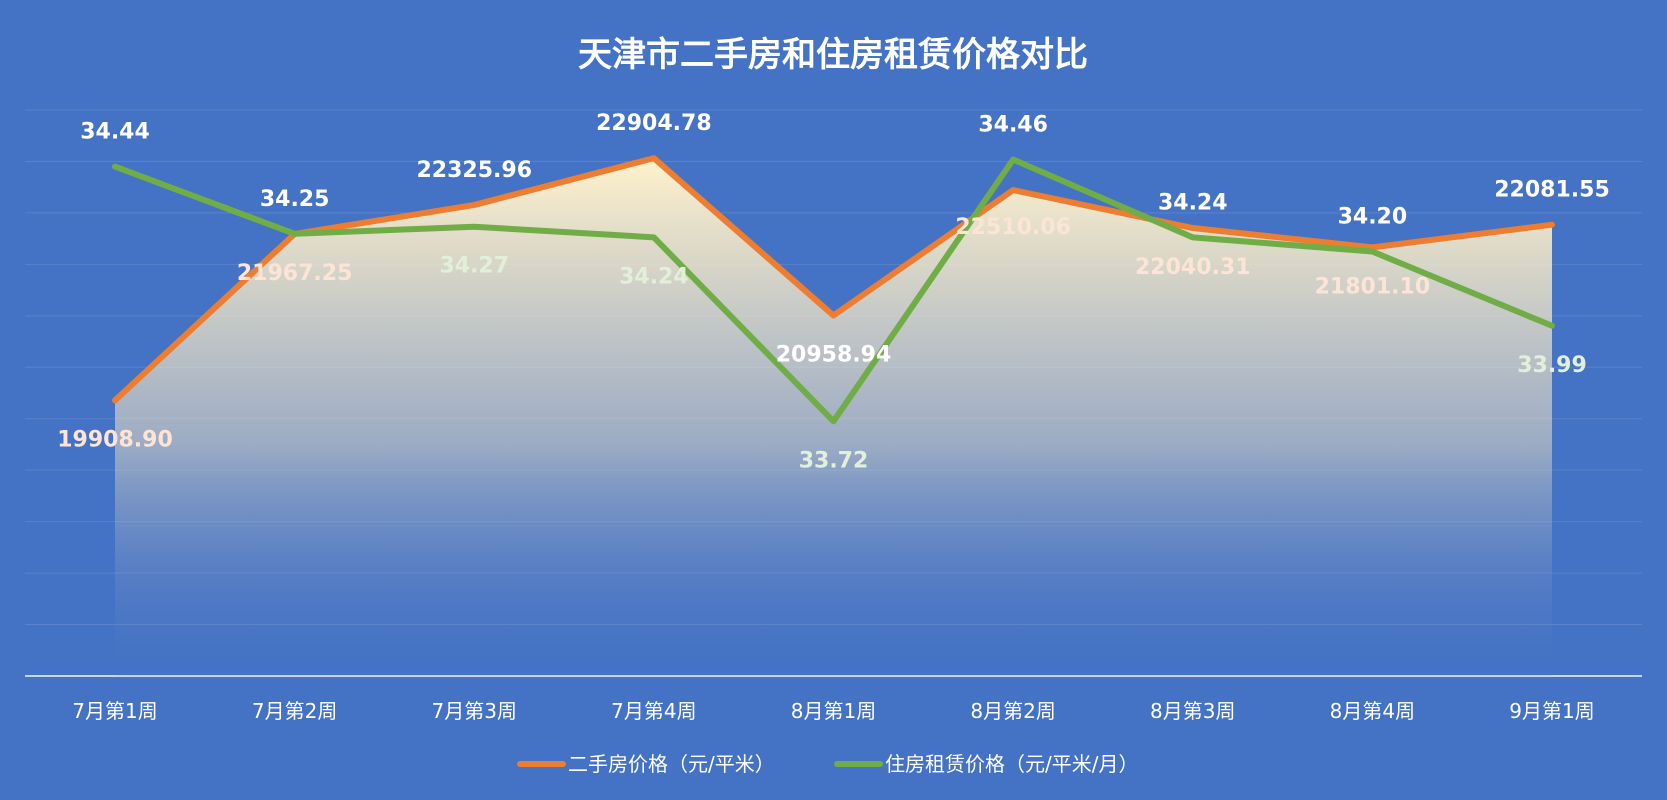 The width and height of the screenshot is (1667, 800). Describe the element at coordinates (1552, 365) in the screenshot. I see `rent-data-label: 33.99` at that location.